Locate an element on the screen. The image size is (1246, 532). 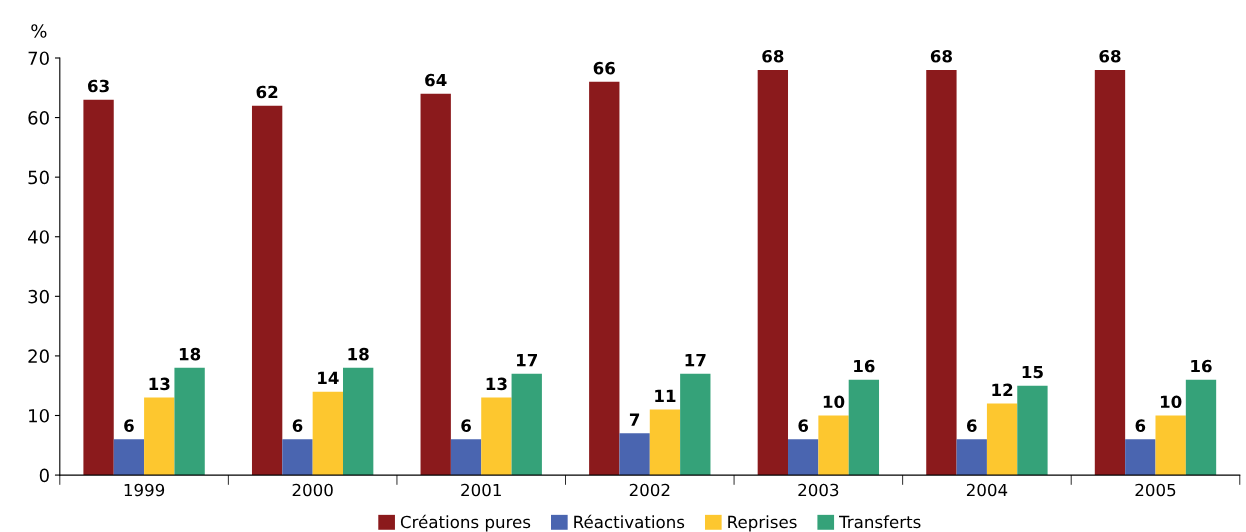
legend-label: Reprises is located at coordinates (762, 523).